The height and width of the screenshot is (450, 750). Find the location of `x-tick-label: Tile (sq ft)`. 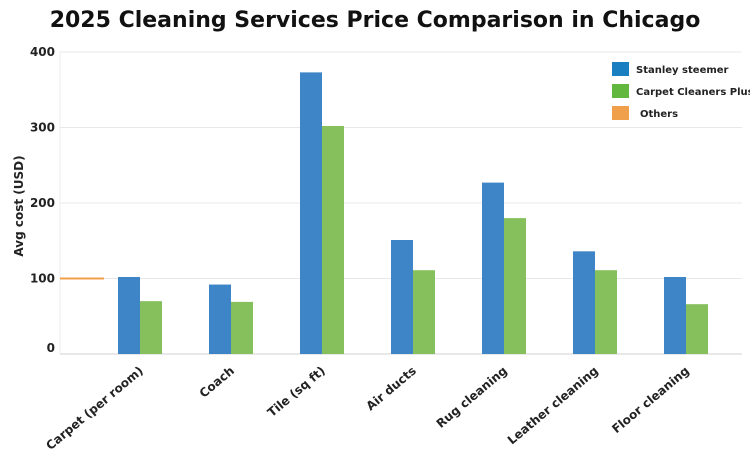

x-tick-label: Tile (sq ft) is located at coordinates (296, 392).